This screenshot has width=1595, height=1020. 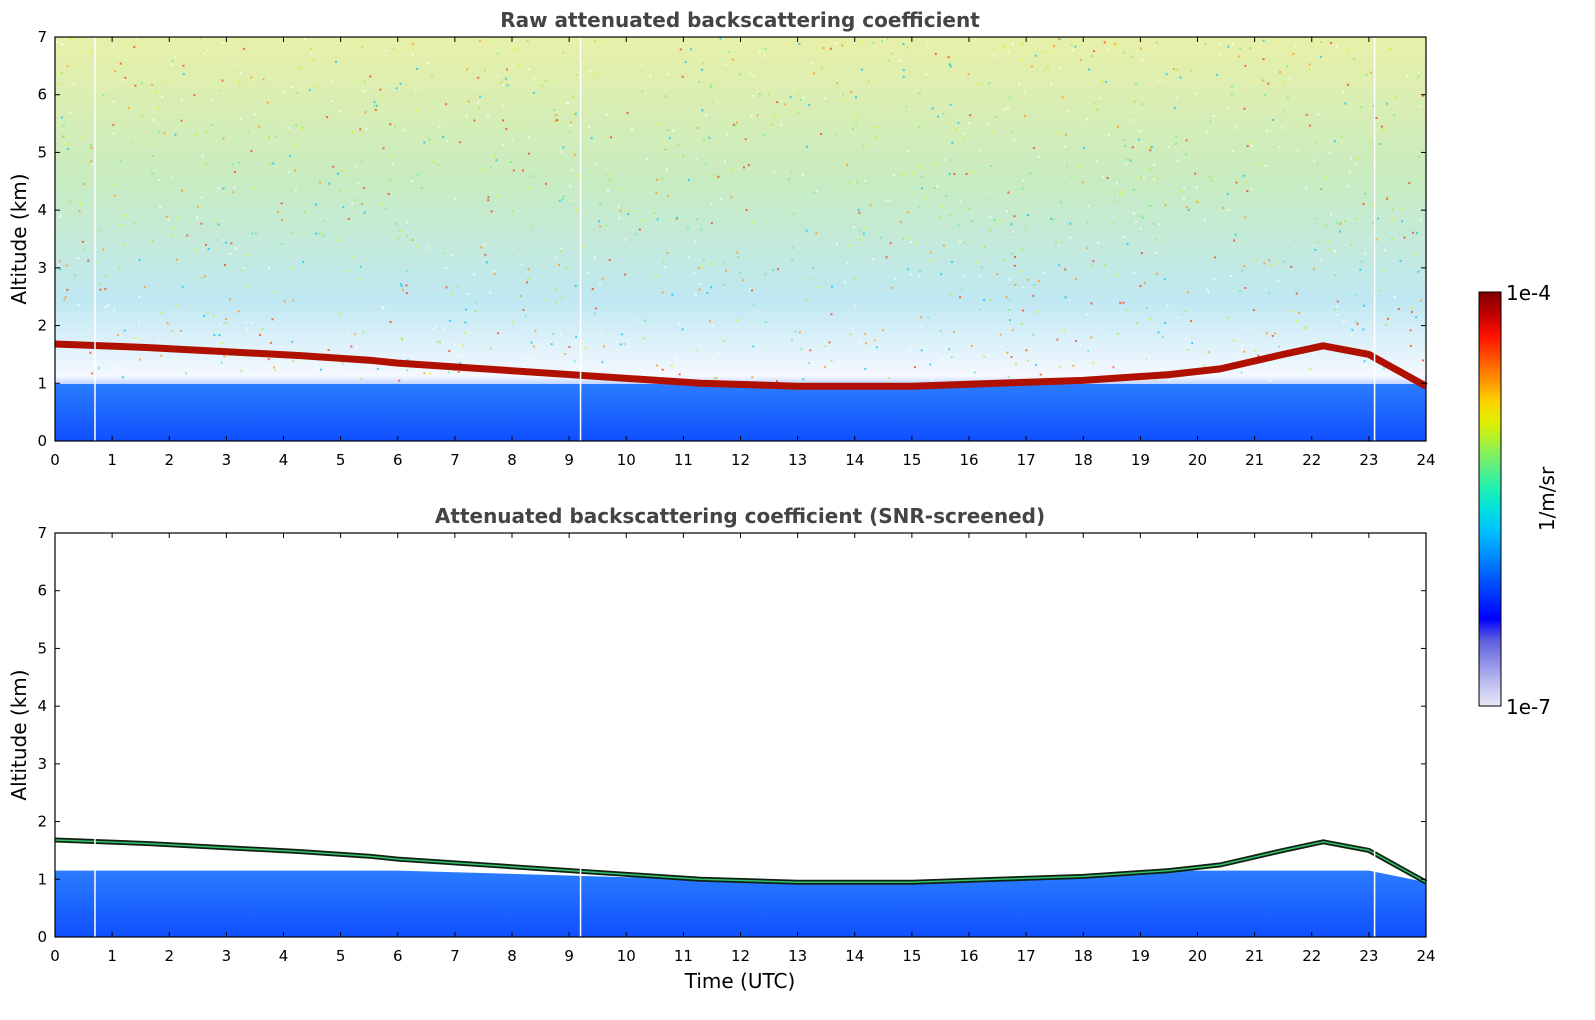 What do you see at coordinates (42, 764) in the screenshot?
I see `y-tick-label: 3` at bounding box center [42, 764].